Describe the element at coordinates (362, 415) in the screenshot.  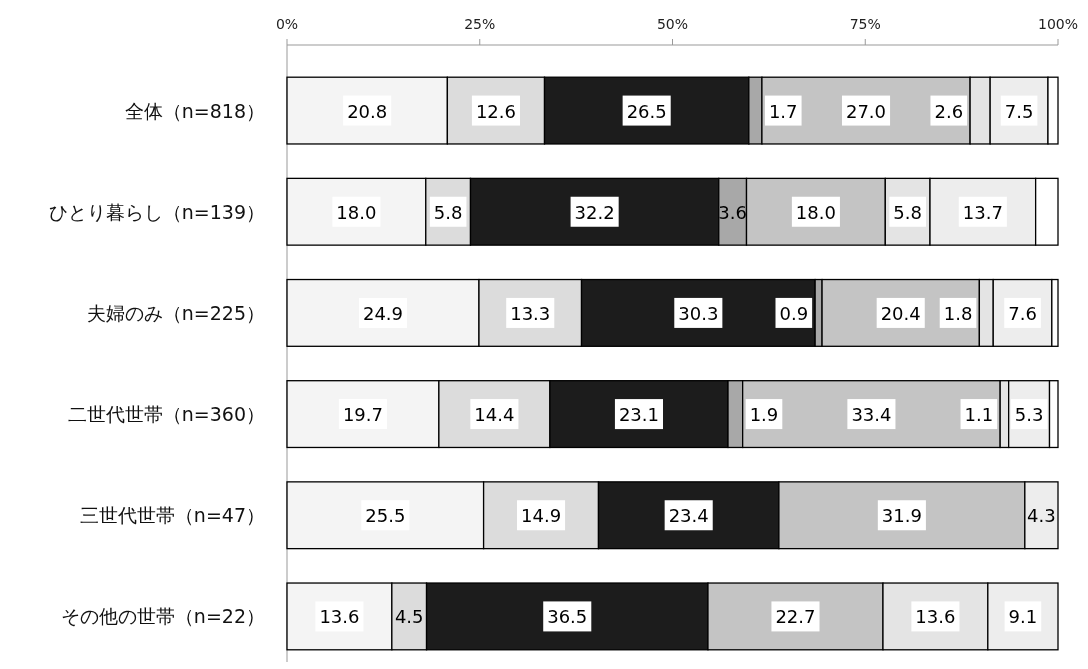
I see `data-label: 19.7` at that location.